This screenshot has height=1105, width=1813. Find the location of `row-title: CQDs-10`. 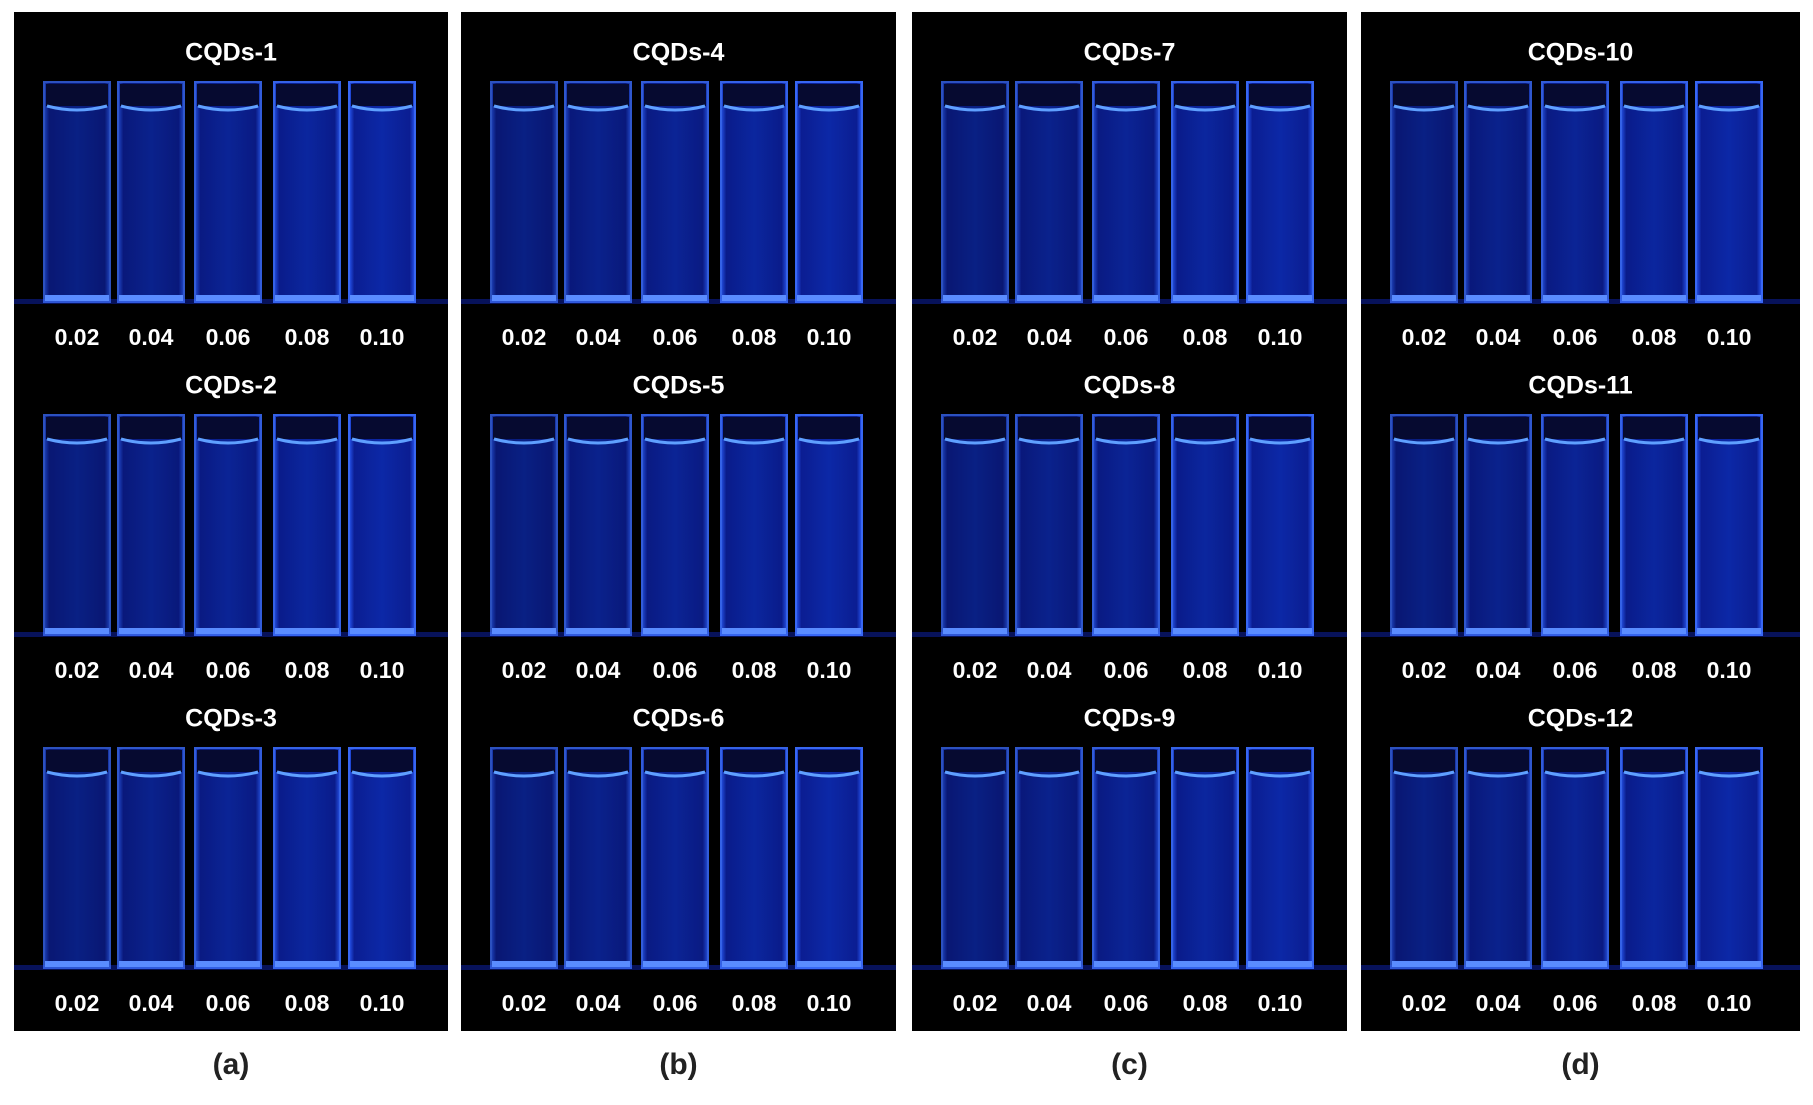

row-title: CQDs-10 is located at coordinates (1581, 53).